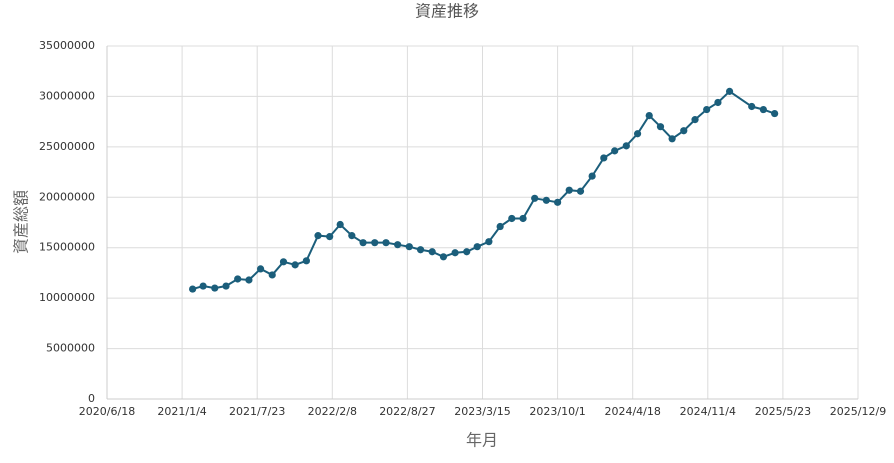 The width and height of the screenshot is (894, 463). I want to click on y-tick-label: 5000000, so click(70, 348).